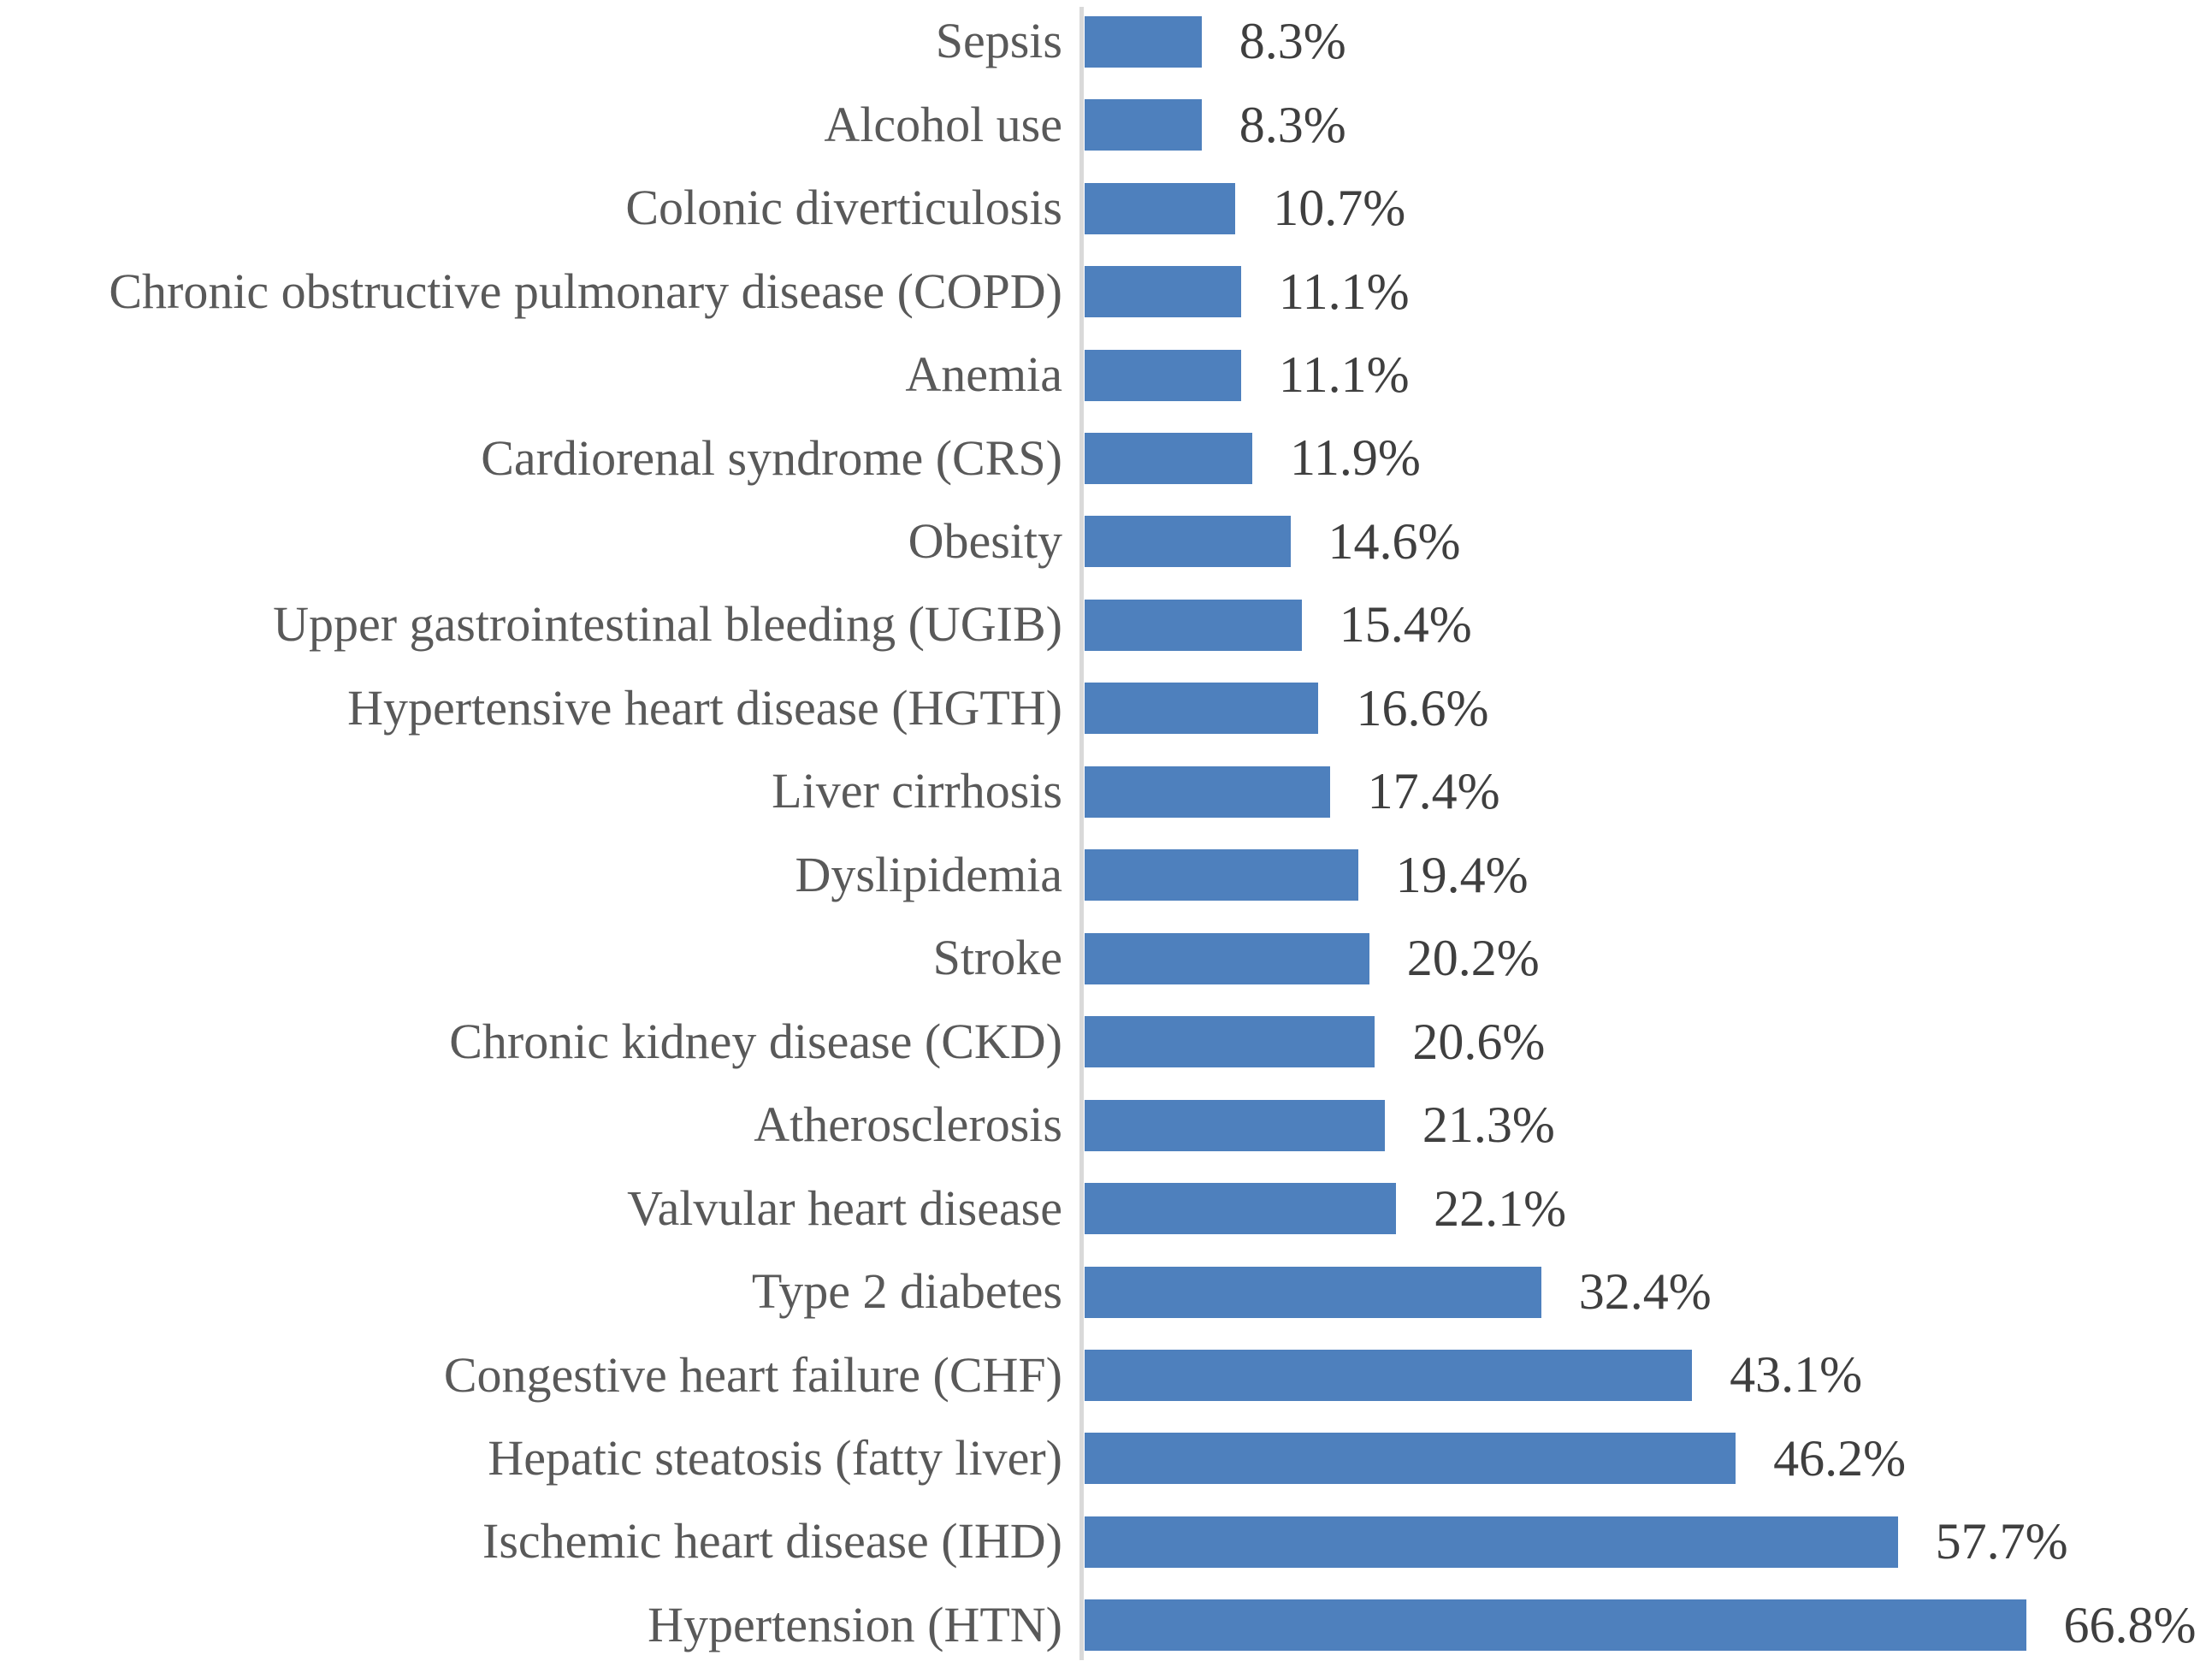 The width and height of the screenshot is (2212, 1667). I want to click on chart-row: Ischemic heart disease (IHD) 57.7%, so click(1106, 1541).